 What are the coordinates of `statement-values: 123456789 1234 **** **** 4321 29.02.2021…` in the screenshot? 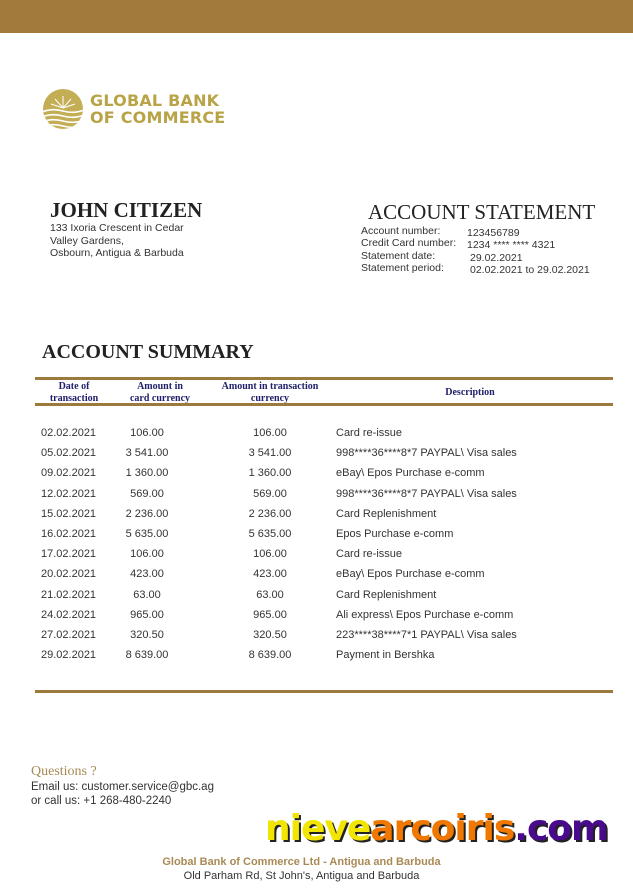 It's located at (528, 251).